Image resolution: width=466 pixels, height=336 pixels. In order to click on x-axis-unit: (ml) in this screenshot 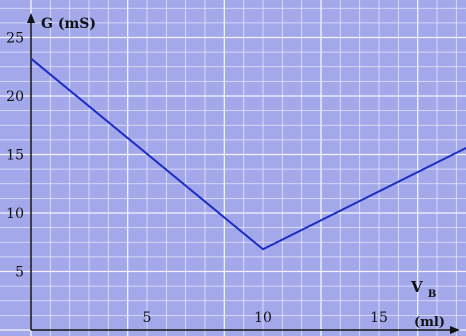, I will do `click(429, 322)`.